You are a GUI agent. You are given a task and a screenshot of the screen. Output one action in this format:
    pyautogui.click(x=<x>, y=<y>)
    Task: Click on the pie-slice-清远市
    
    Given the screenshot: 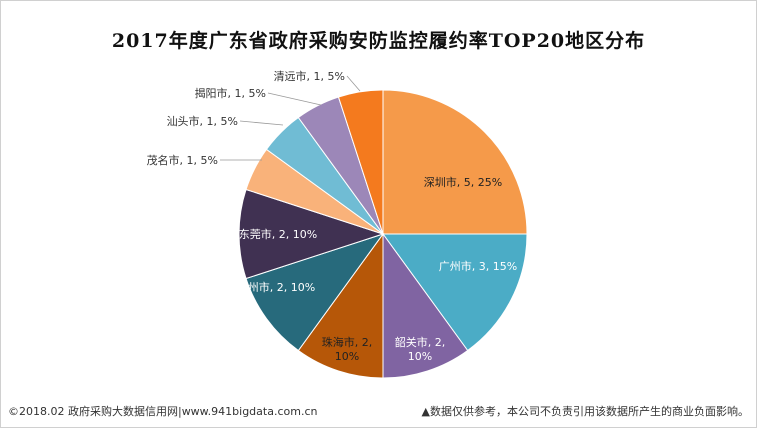 What is the action you would take?
    pyautogui.click(x=360, y=162)
    